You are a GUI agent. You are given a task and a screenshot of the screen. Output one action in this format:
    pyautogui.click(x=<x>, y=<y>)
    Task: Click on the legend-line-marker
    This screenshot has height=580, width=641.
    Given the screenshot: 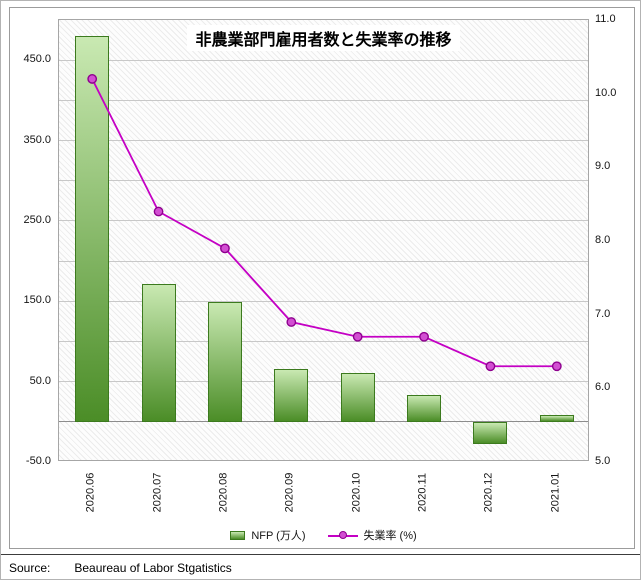 What is the action you would take?
    pyautogui.click(x=342, y=535)
    